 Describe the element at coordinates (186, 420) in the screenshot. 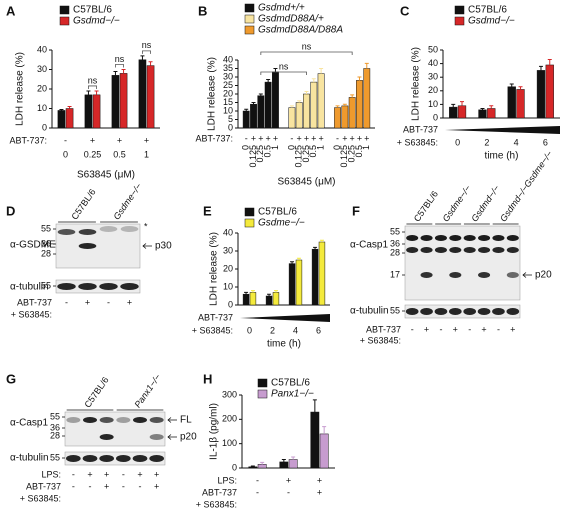

I see `arrow-label: FL` at that location.